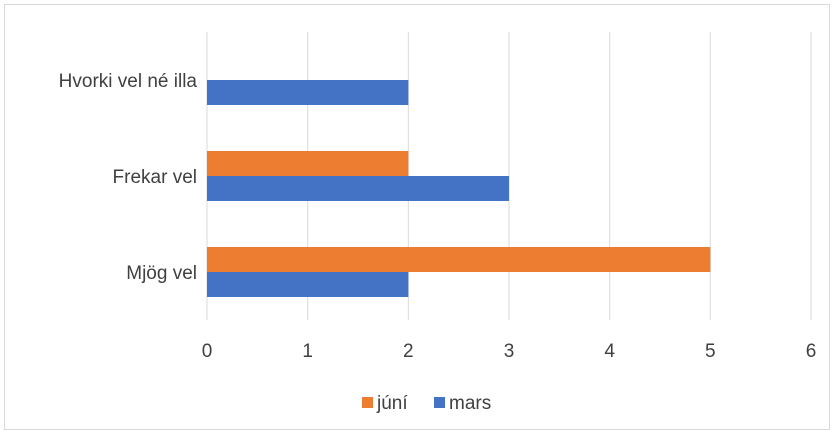  What do you see at coordinates (609, 351) in the screenshot?
I see `x-tick-label: 4` at bounding box center [609, 351].